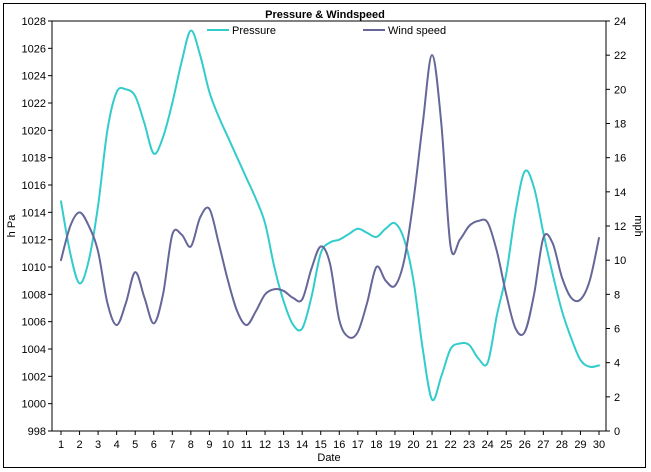  Describe the element at coordinates (34, 186) in the screenshot. I see `left-tick-label: 1016` at that location.